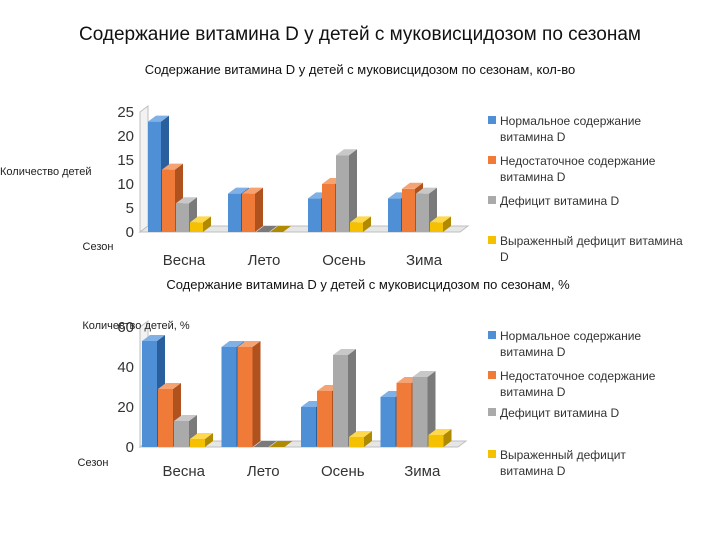 This screenshot has height=540, width=720. What do you see at coordinates (130, 447) in the screenshot?
I see `y-tick-label: 0` at bounding box center [130, 447].